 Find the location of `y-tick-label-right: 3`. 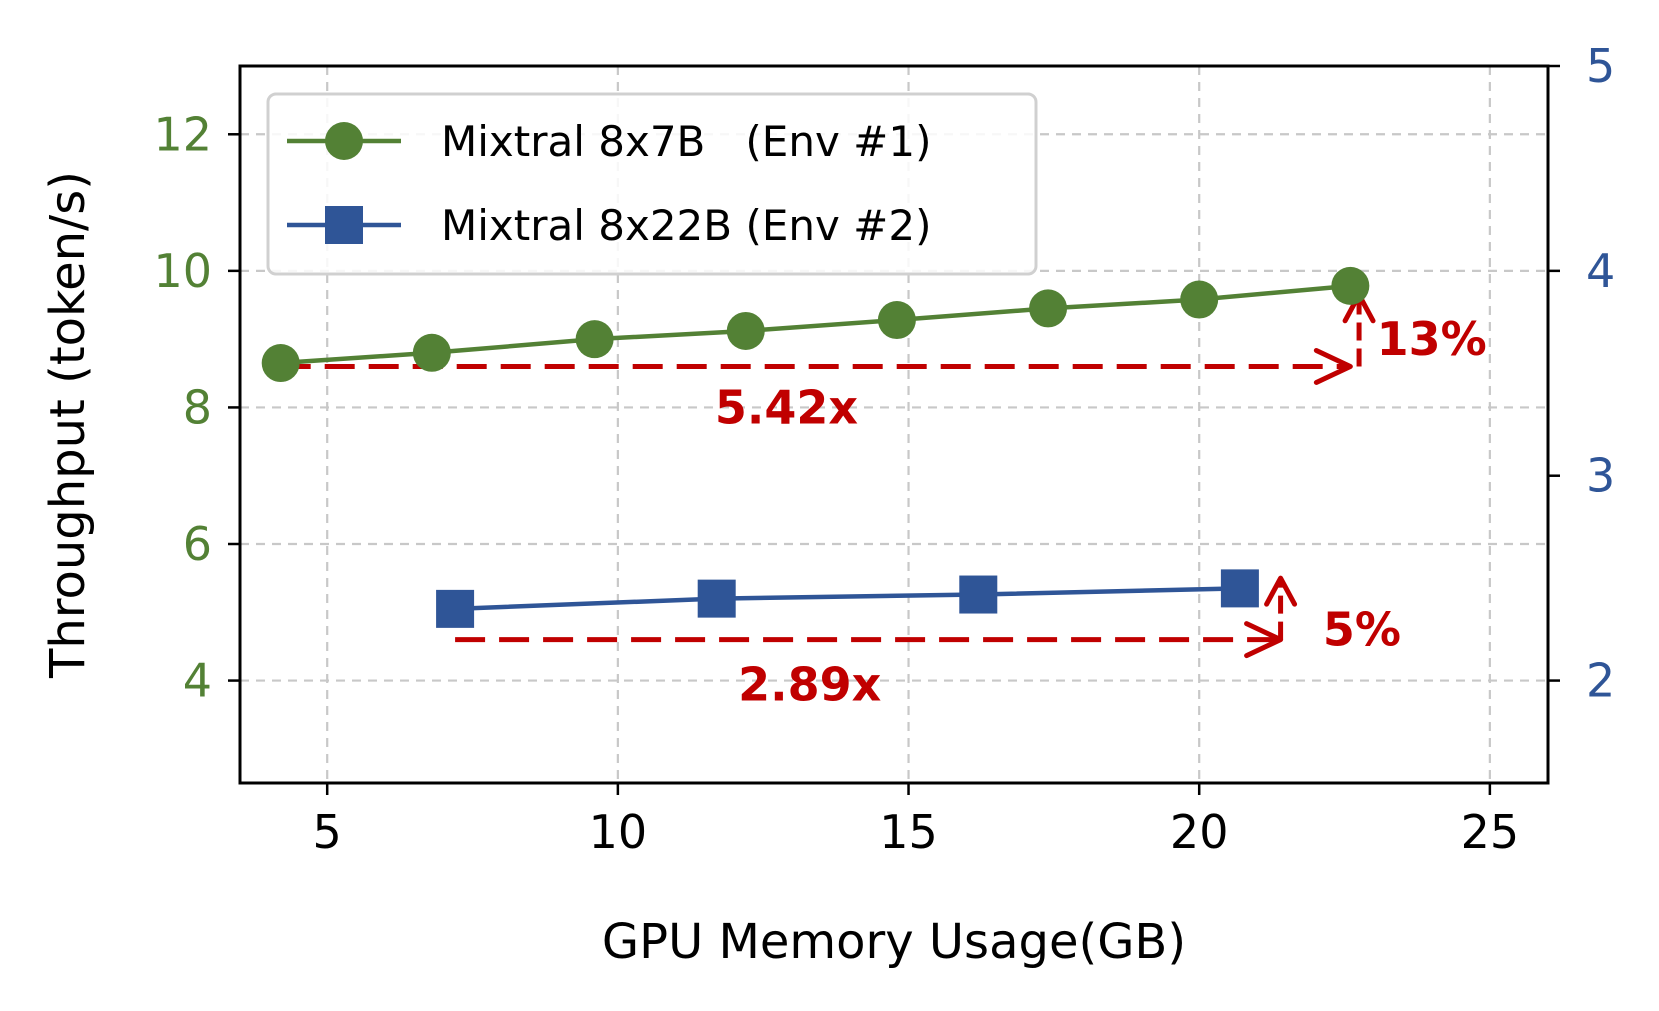

y-tick-label-right: 3 is located at coordinates (1600, 476).